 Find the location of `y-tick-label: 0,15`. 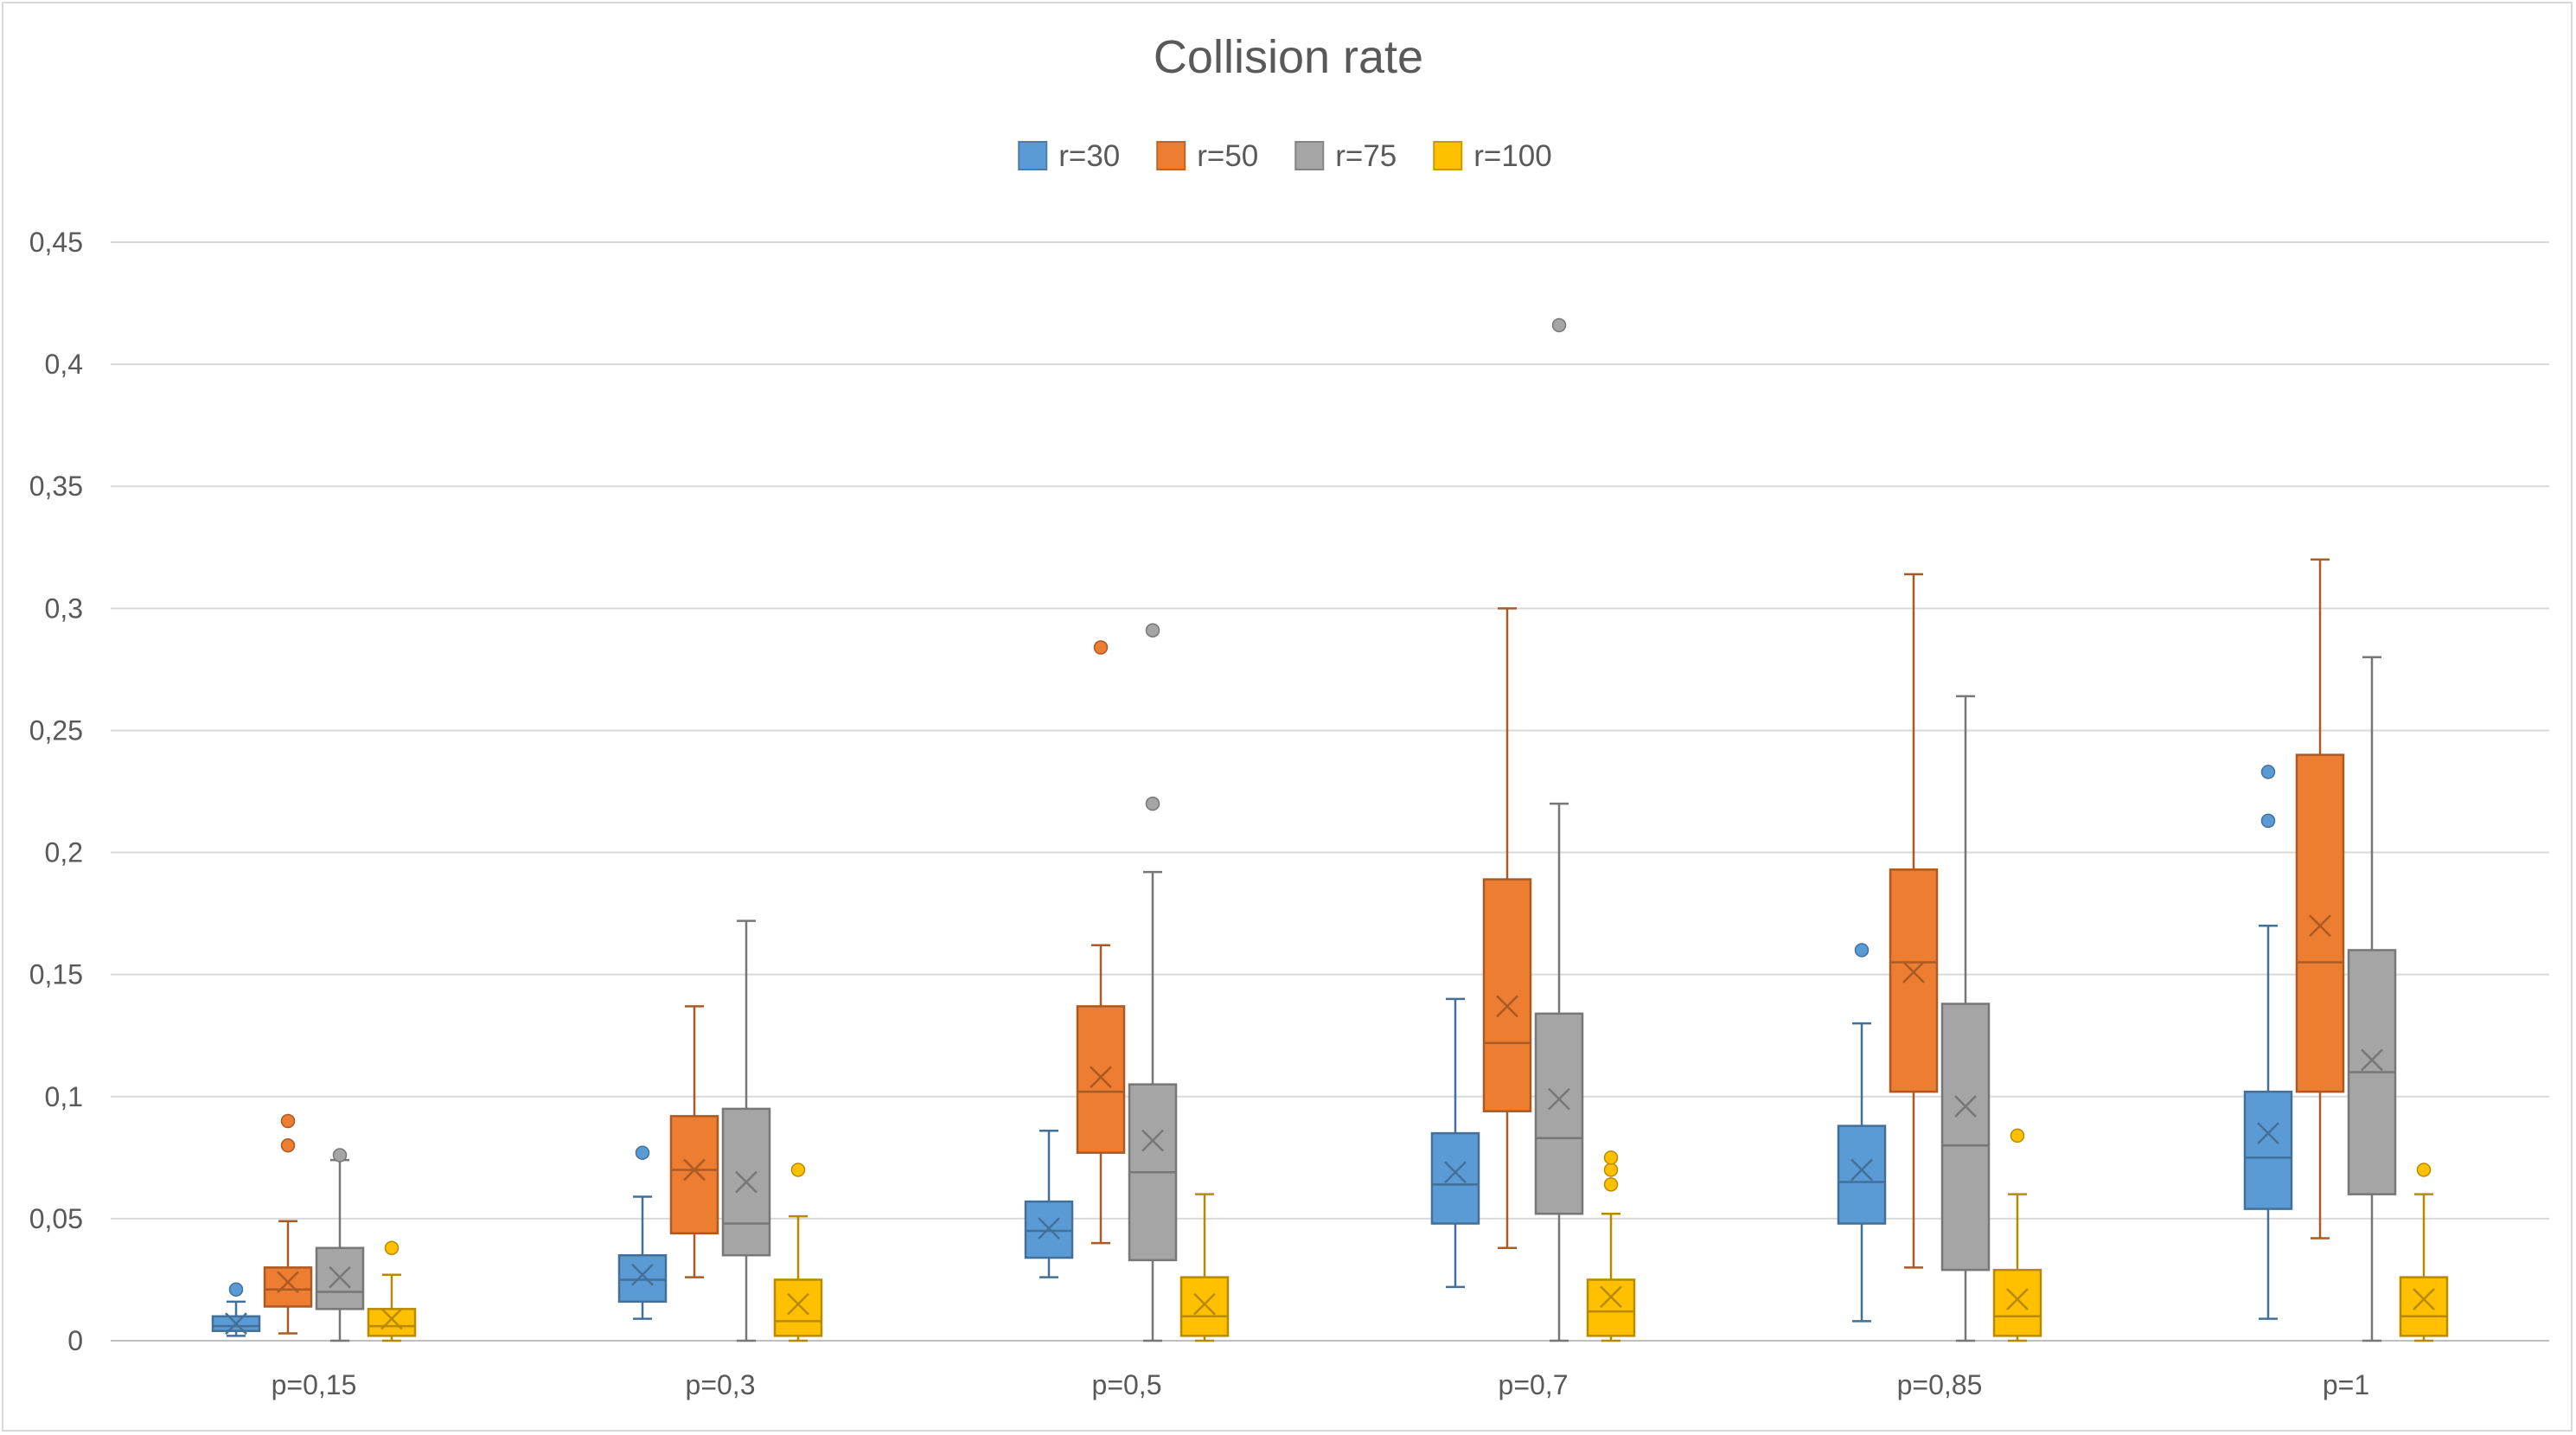

y-tick-label: 0,15 is located at coordinates (56, 974).